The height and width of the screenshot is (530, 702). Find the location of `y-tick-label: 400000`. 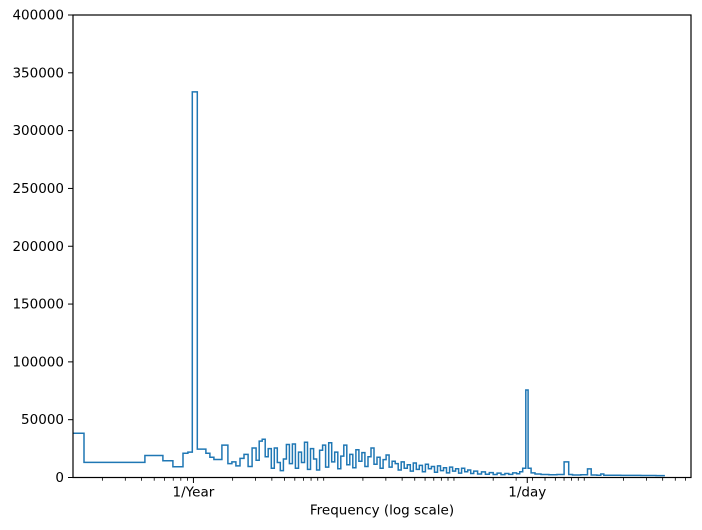

y-tick-label: 400000 is located at coordinates (38, 16).